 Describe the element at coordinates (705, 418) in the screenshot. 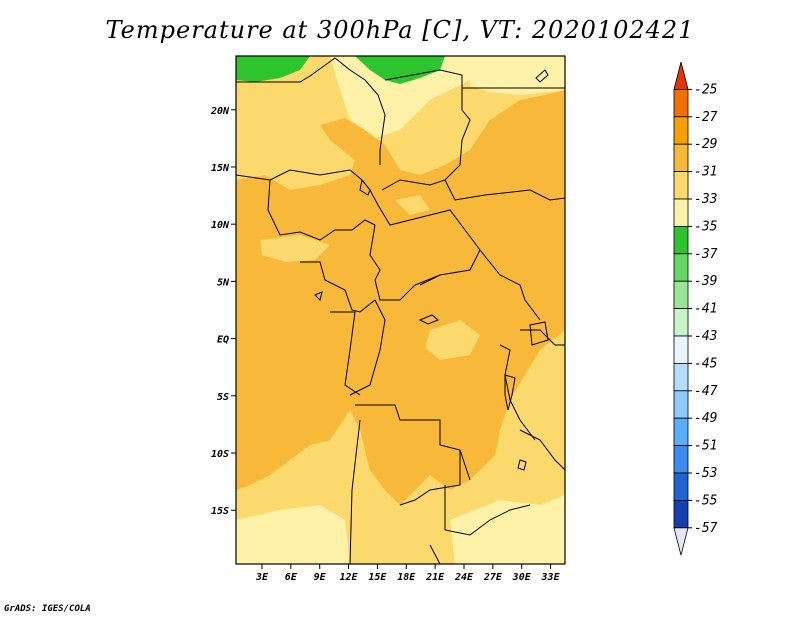

I see `colorbar-label: -49` at that location.